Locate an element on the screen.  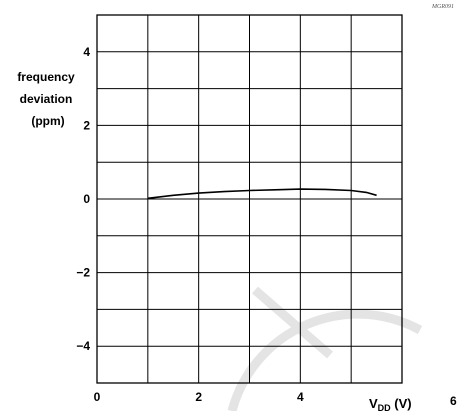
x-tick-label: 4 is located at coordinates (300, 397).